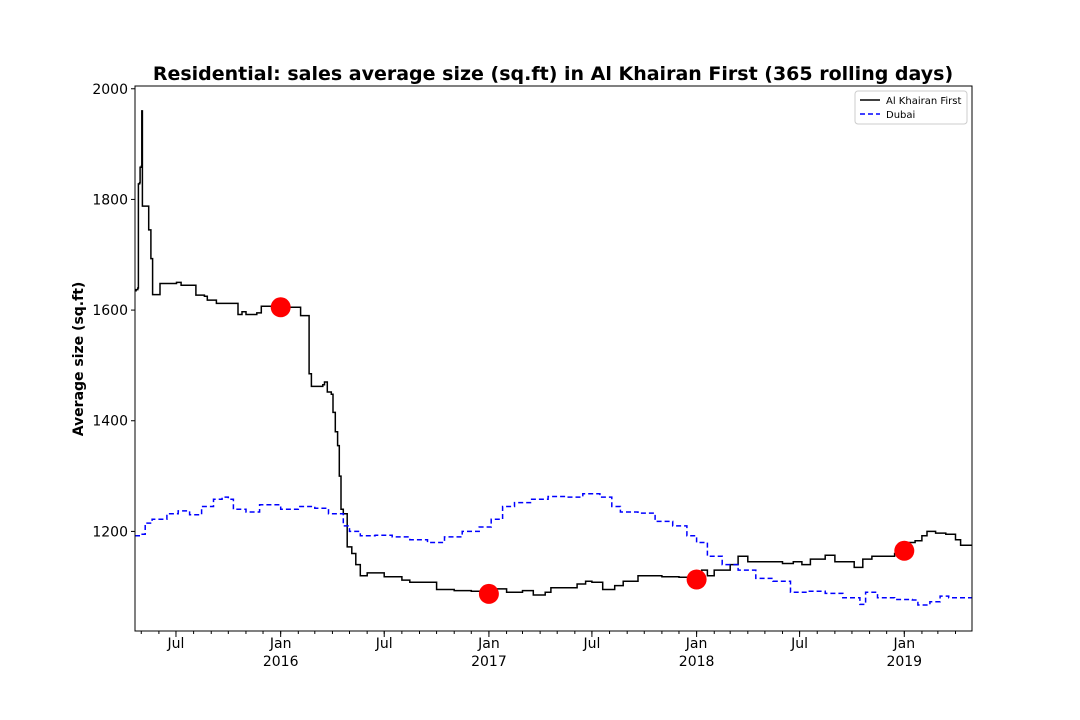 This screenshot has width=1080, height=720. What do you see at coordinates (900, 115) in the screenshot?
I see `legend-label-dubai: Dubai` at bounding box center [900, 115].